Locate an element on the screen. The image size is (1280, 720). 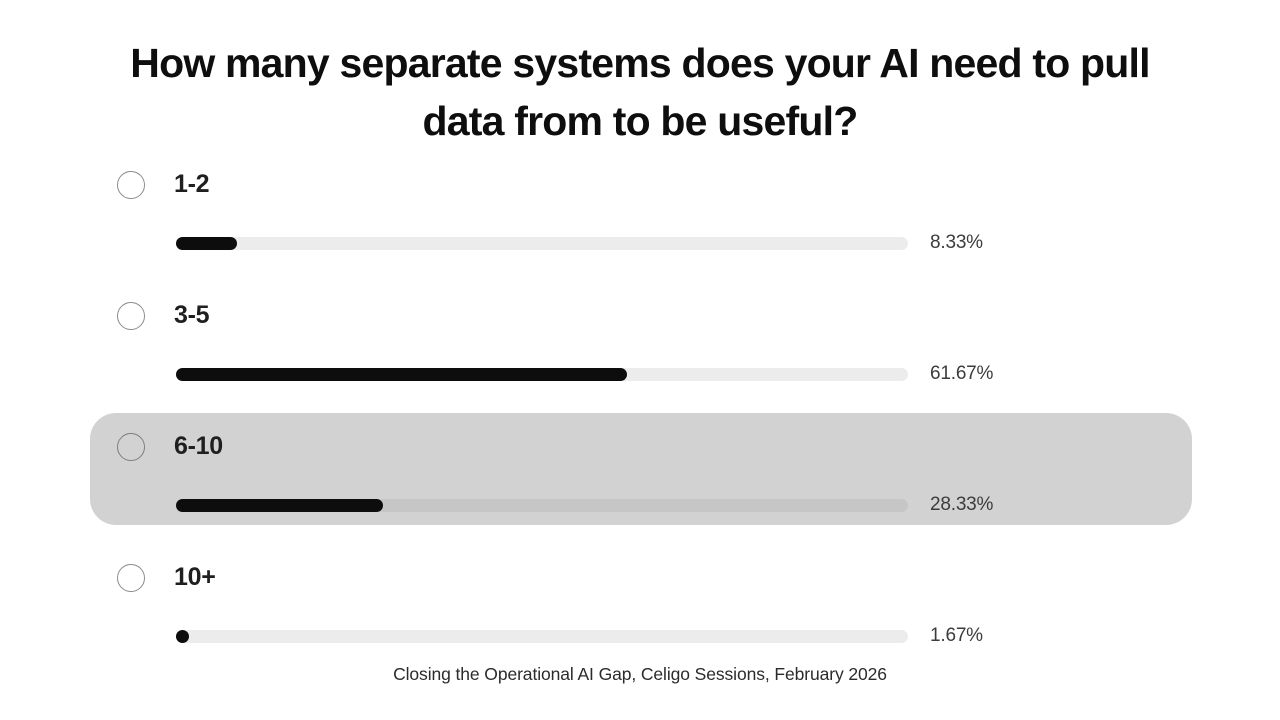
option-label: 10+ is located at coordinates (195, 577).